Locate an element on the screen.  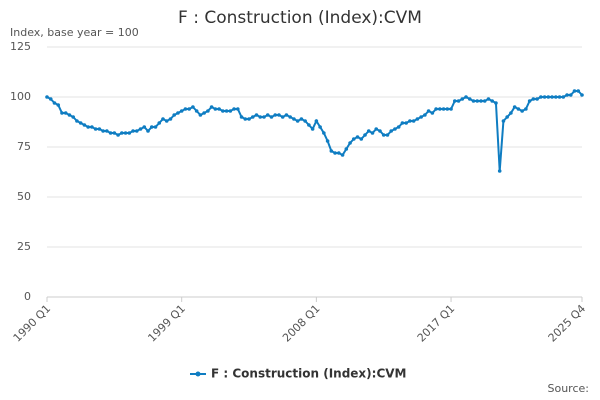
y-tick-label: 100 is located at coordinates (20, 96).